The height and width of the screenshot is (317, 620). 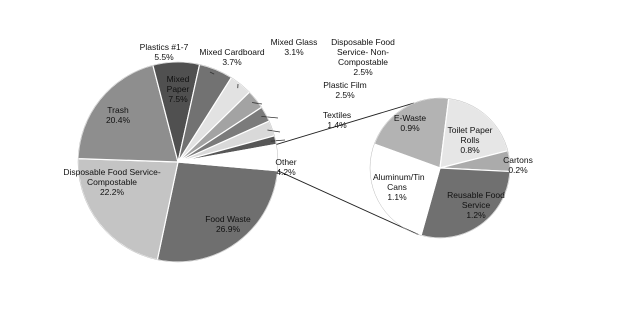 What do you see at coordinates (178, 99) in the screenshot?
I see `slice-value-label: 7.5%` at bounding box center [178, 99].